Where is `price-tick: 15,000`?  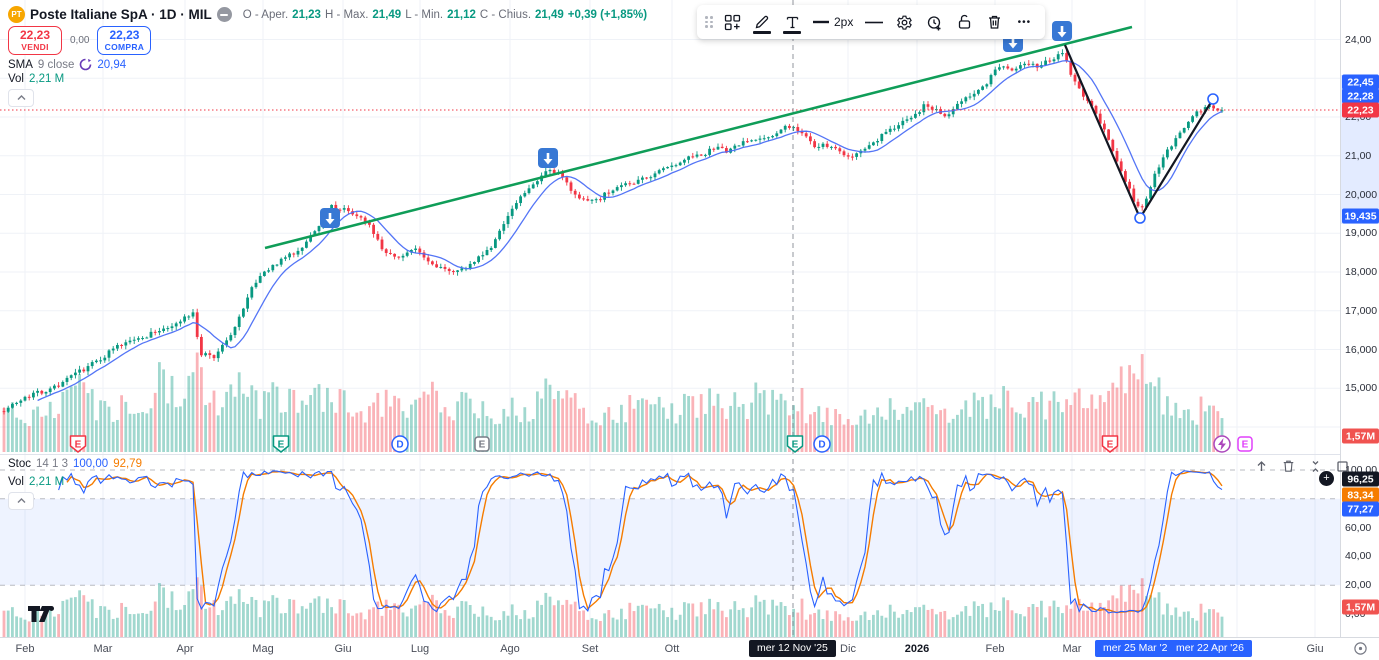
price-tick: 15,000 is located at coordinates (1361, 388).